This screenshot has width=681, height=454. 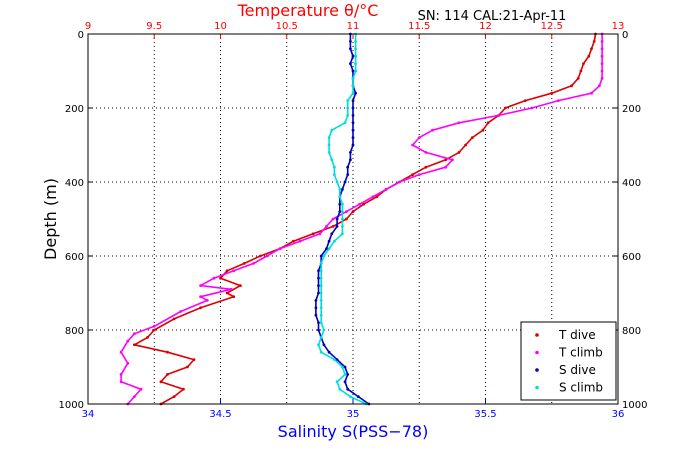 What do you see at coordinates (353, 414) in the screenshot?
I see `salinity-tick-label: 35` at bounding box center [353, 414].